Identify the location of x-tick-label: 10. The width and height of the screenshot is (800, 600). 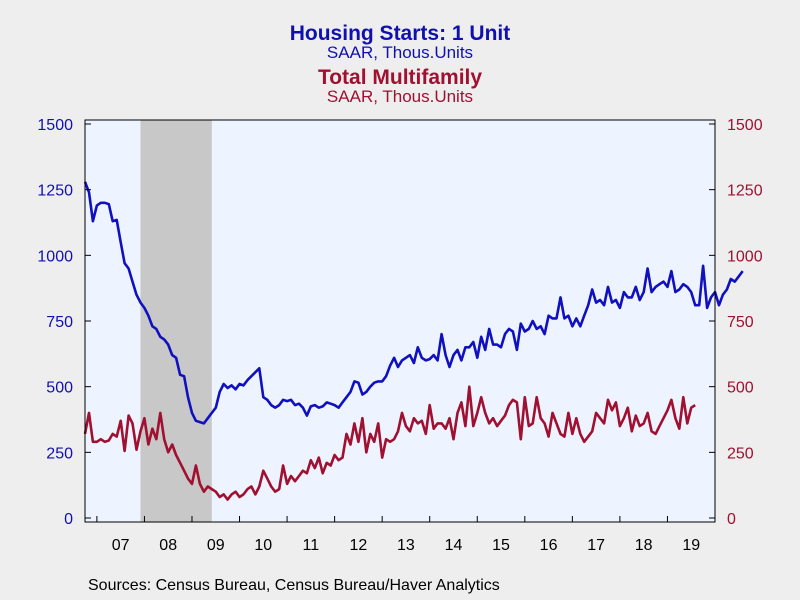
(263, 545).